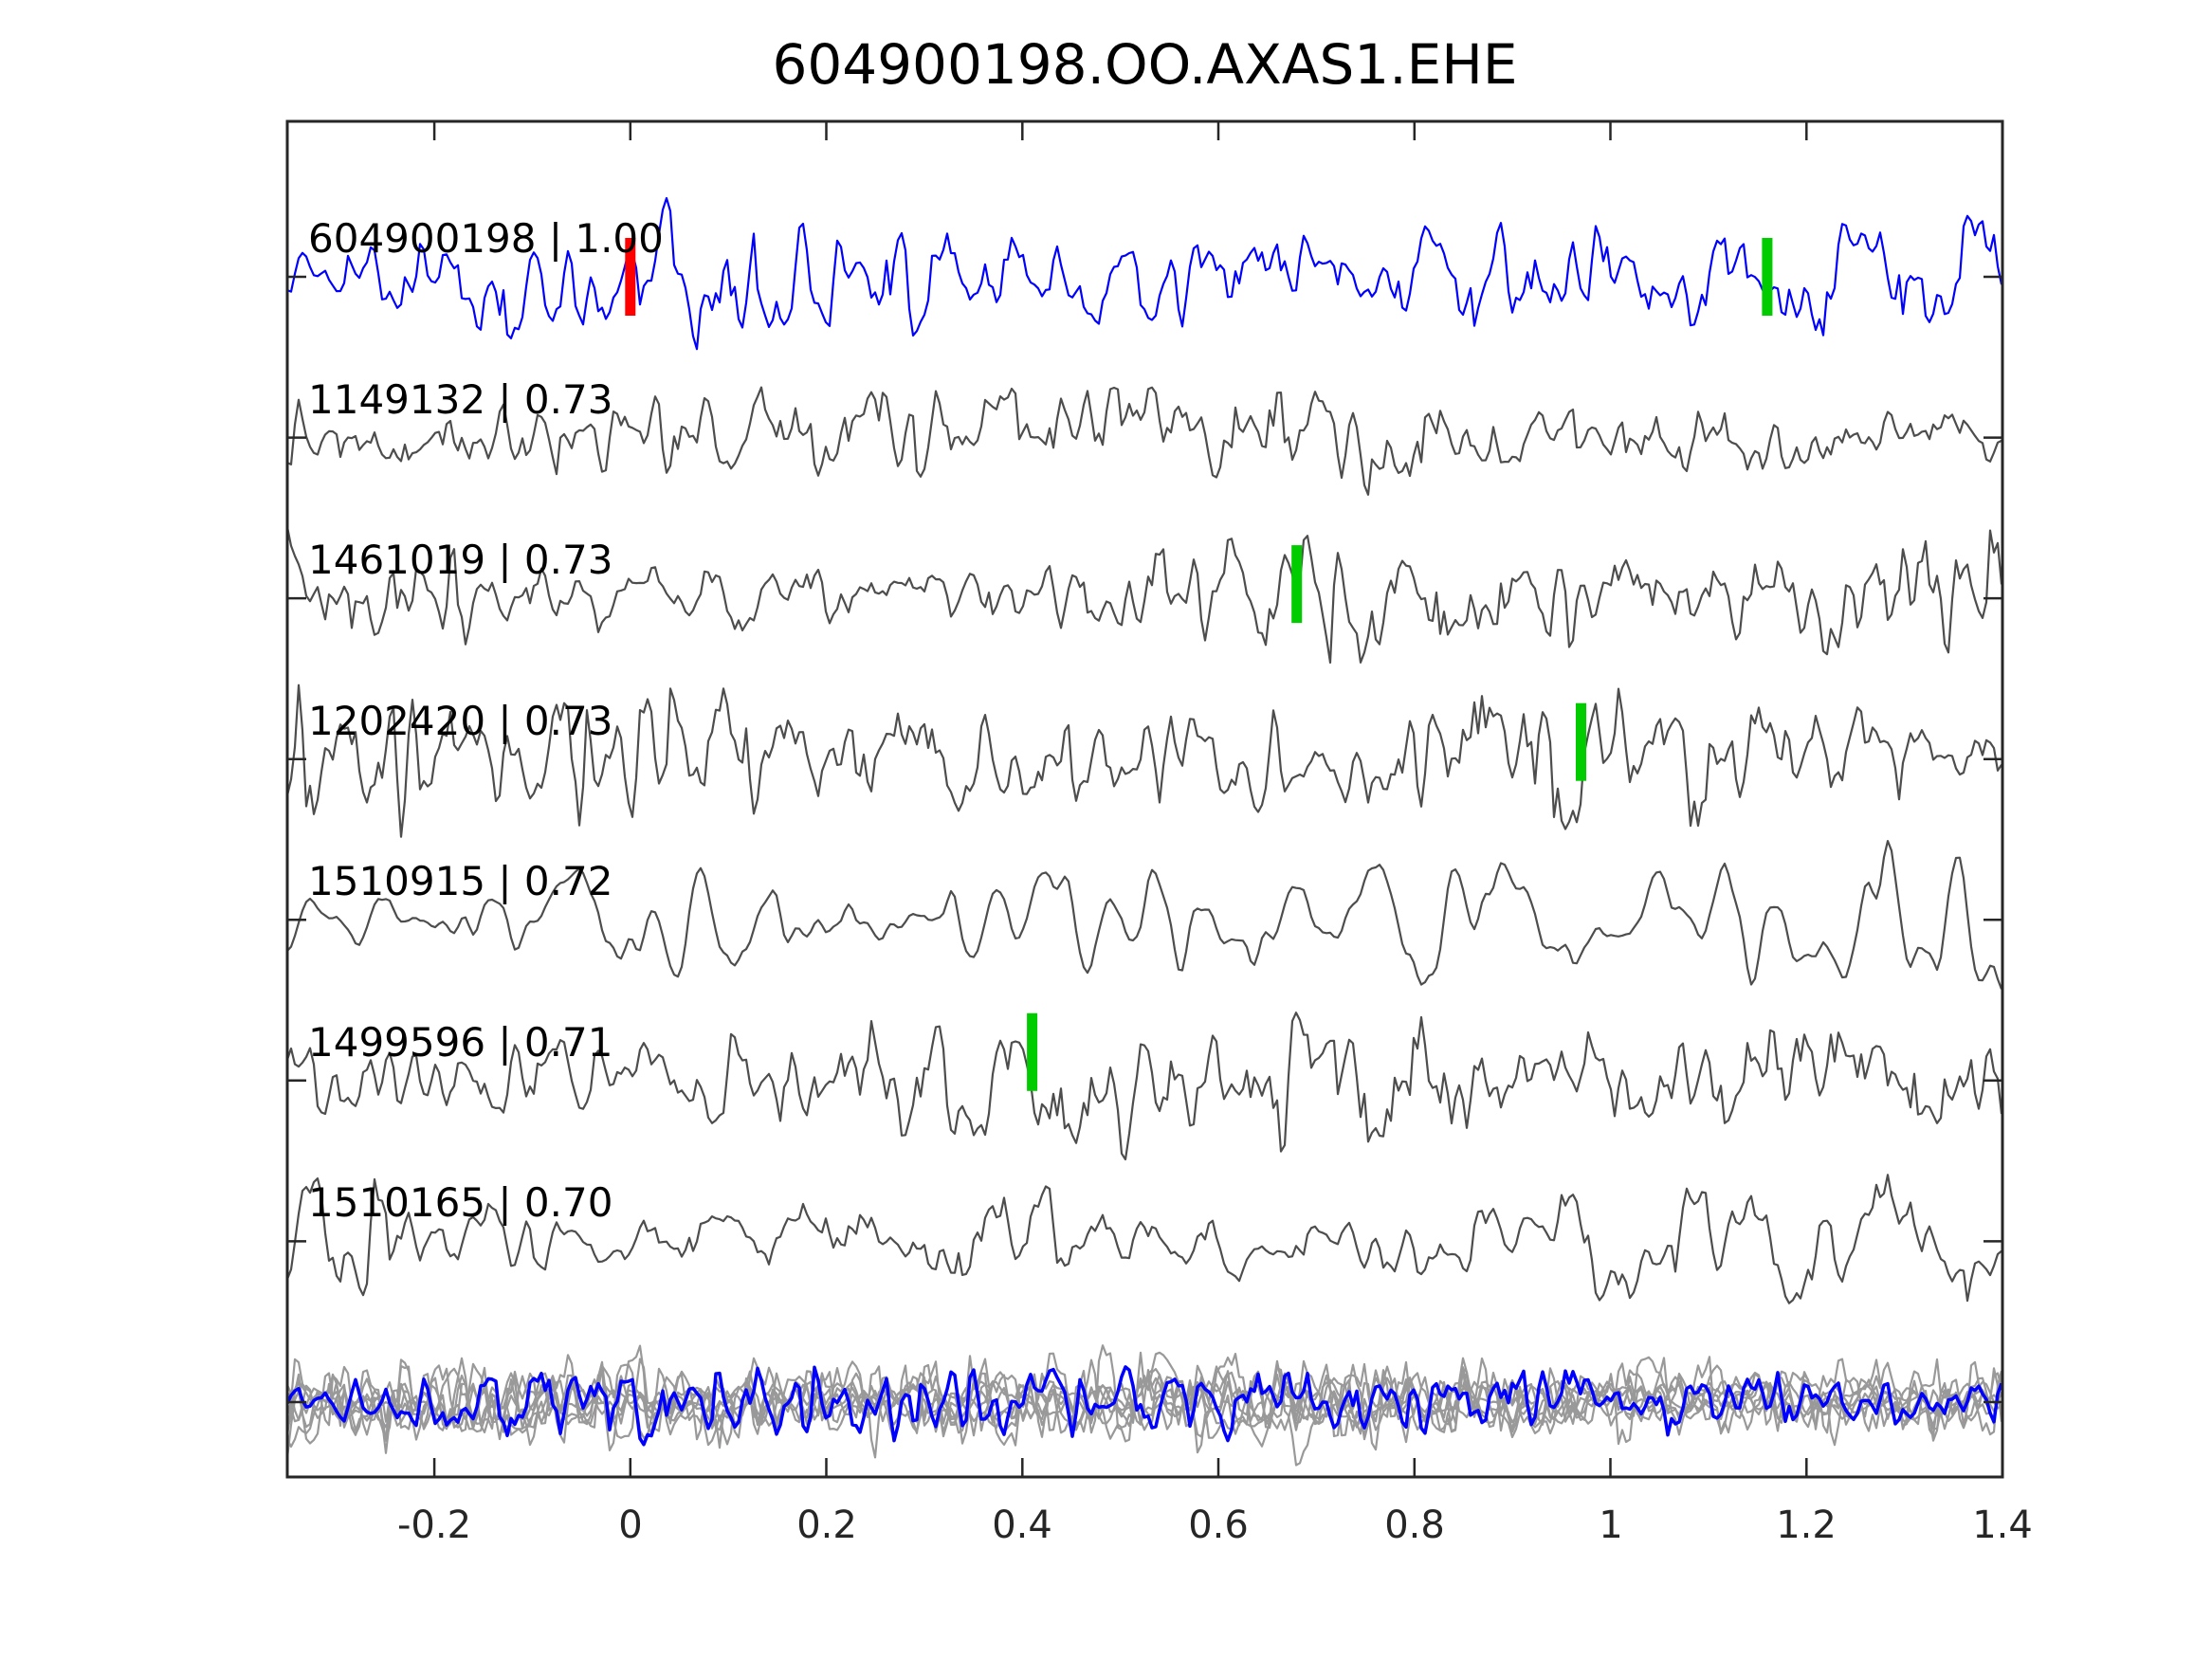 The image size is (2212, 1659). What do you see at coordinates (460, 721) in the screenshot?
I see `trace-label: 1202420 | 0.73` at bounding box center [460, 721].